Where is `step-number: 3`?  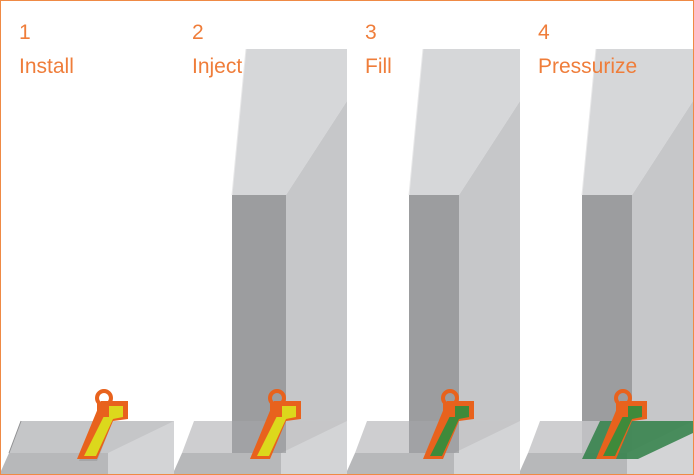 step-number: 3 is located at coordinates (371, 32).